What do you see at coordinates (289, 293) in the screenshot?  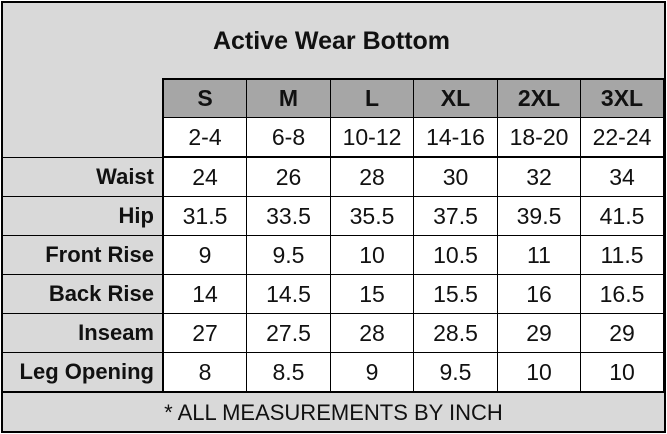 I see `measurement-cell: 14.5` at bounding box center [289, 293].